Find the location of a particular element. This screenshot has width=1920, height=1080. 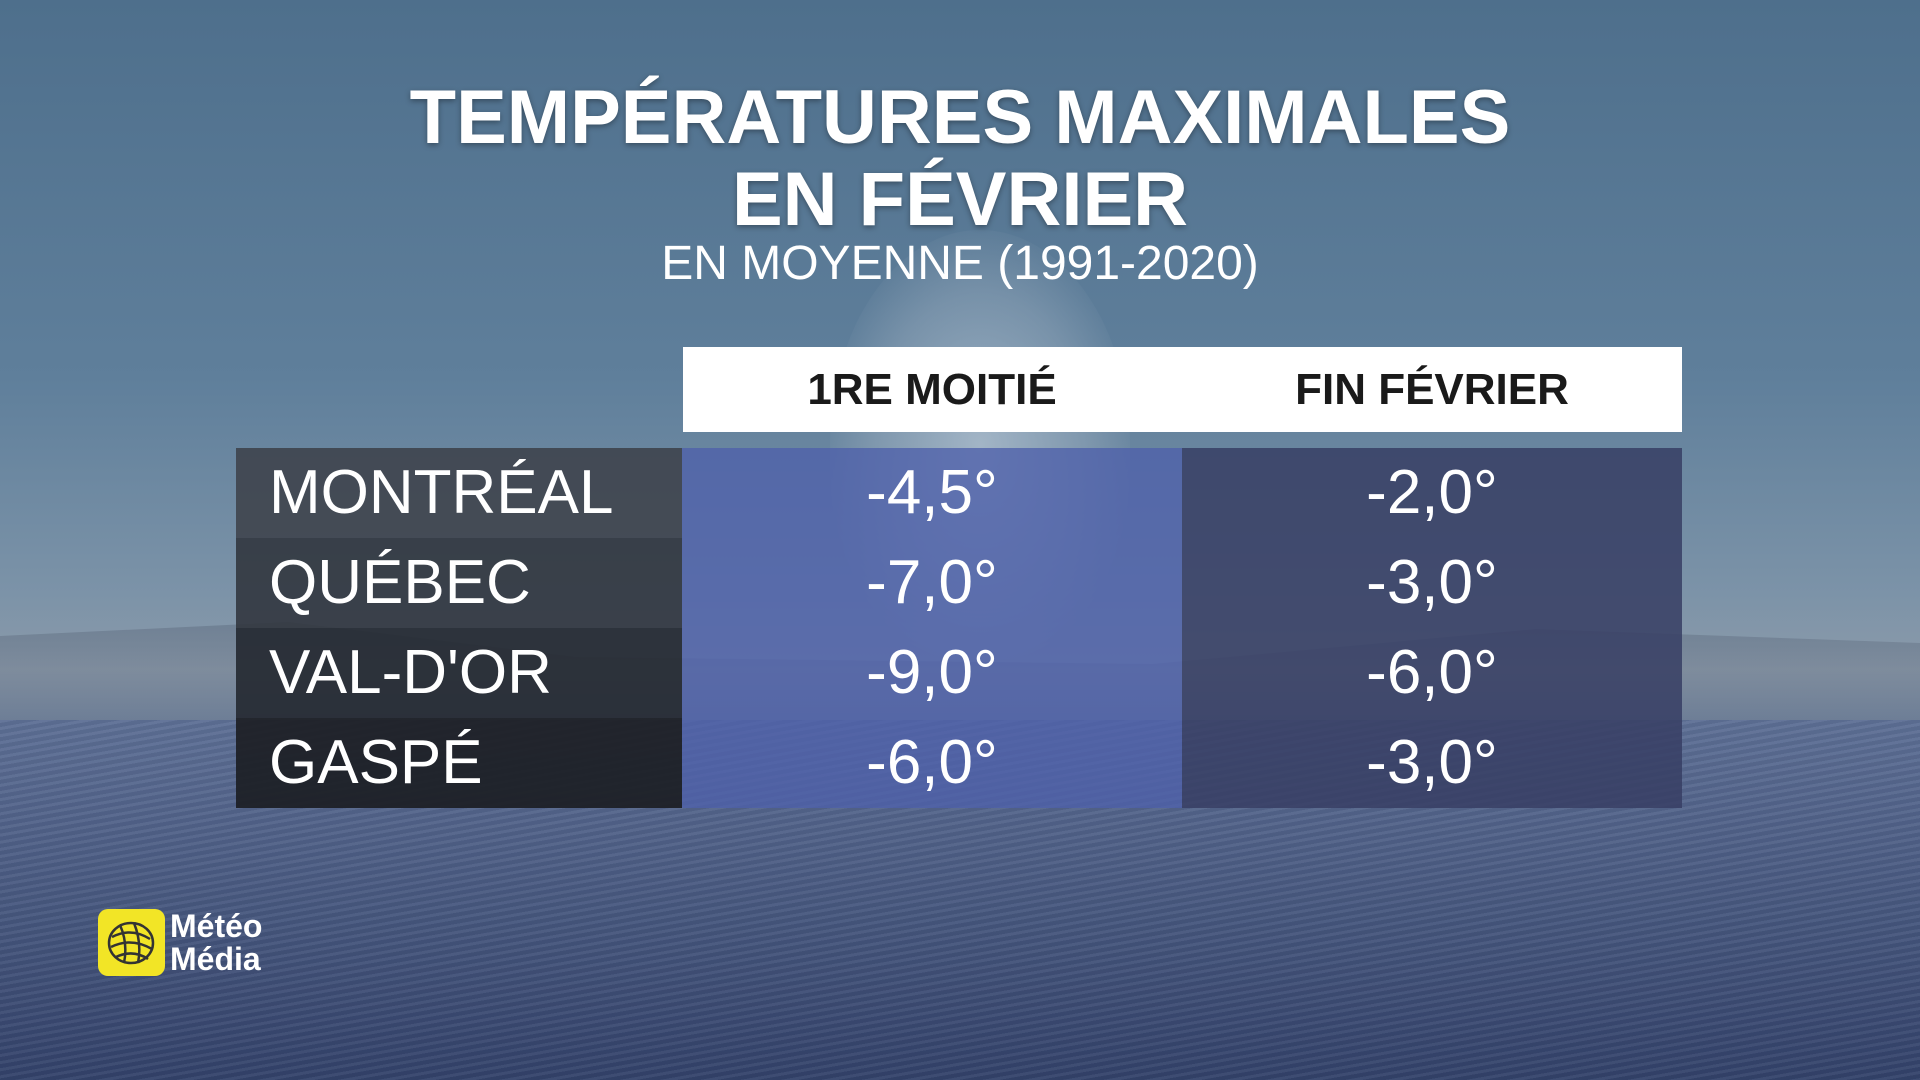

logo-icon is located at coordinates (131, 942).